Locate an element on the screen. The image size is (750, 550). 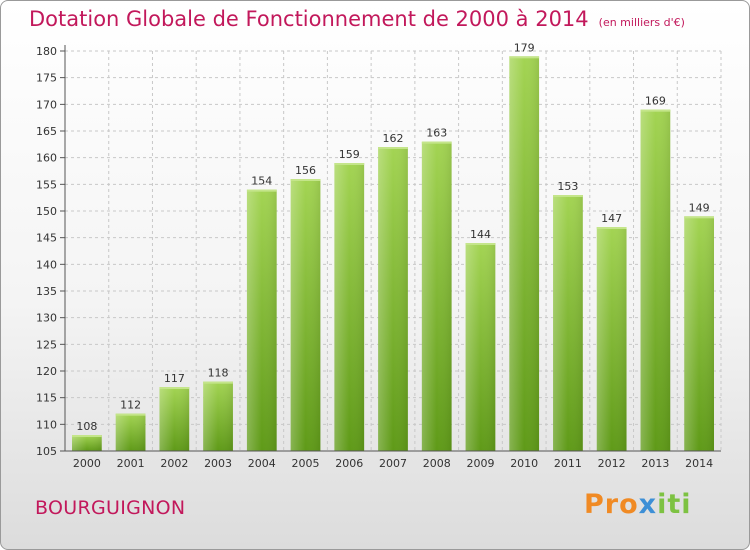
data-label: 112 is located at coordinates (130, 405).